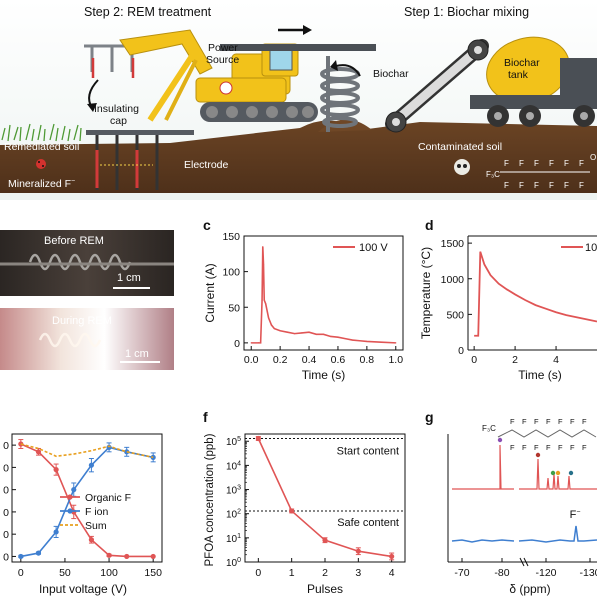 This screenshot has width=597, height=597. I want to click on molecule-cf3-label: F₃C, so click(489, 428).